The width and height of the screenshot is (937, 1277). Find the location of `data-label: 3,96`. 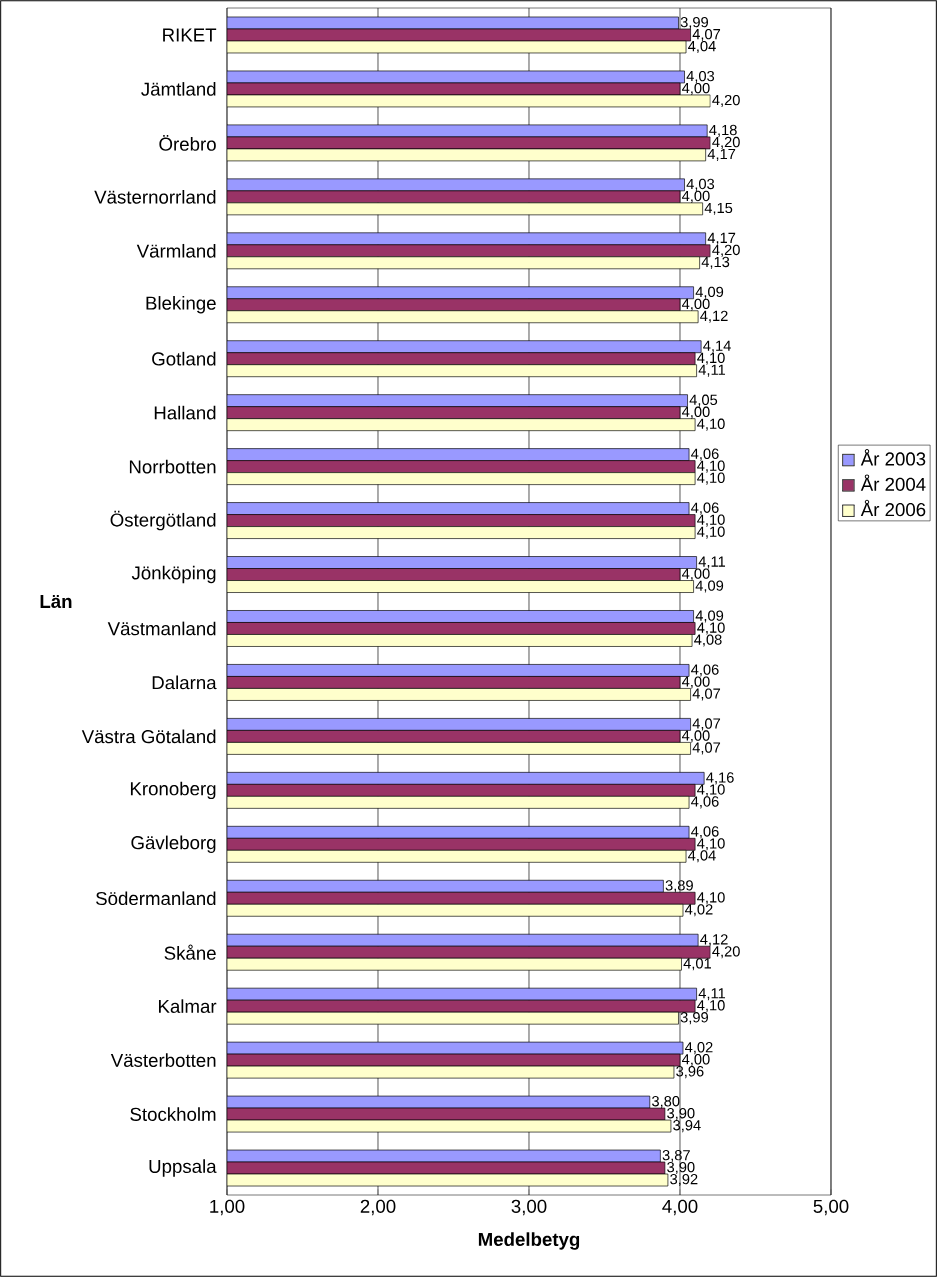

data-label: 3,96 is located at coordinates (690, 1072).